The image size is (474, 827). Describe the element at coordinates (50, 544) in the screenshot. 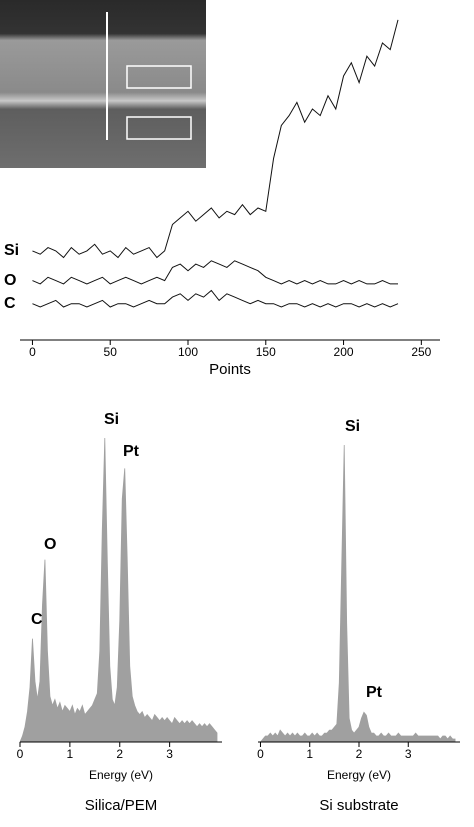

I see `peak-label: O` at that location.